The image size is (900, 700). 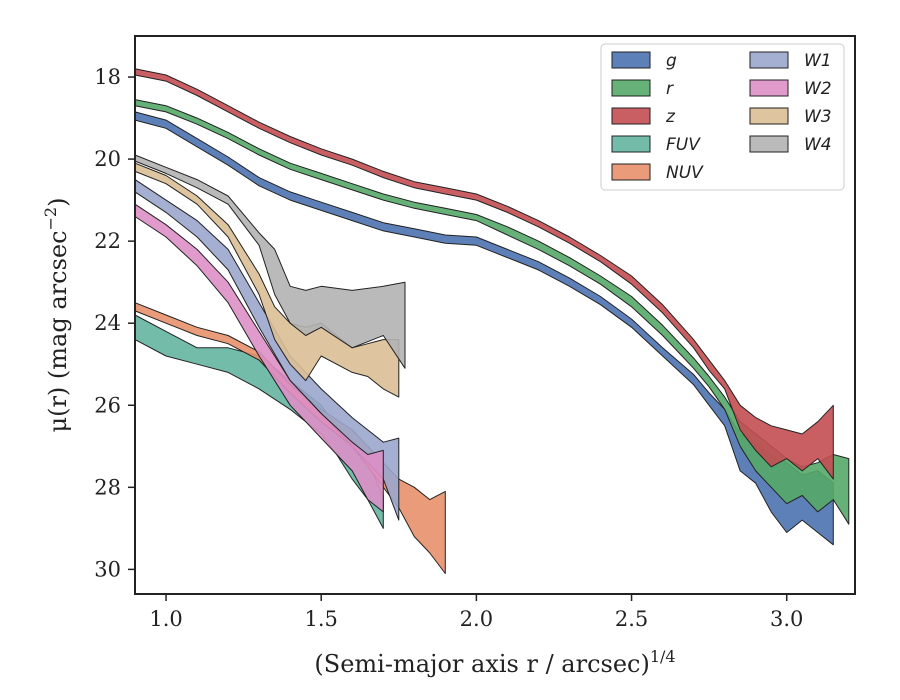 I want to click on y-tick-label: 26, so click(x=107, y=405).